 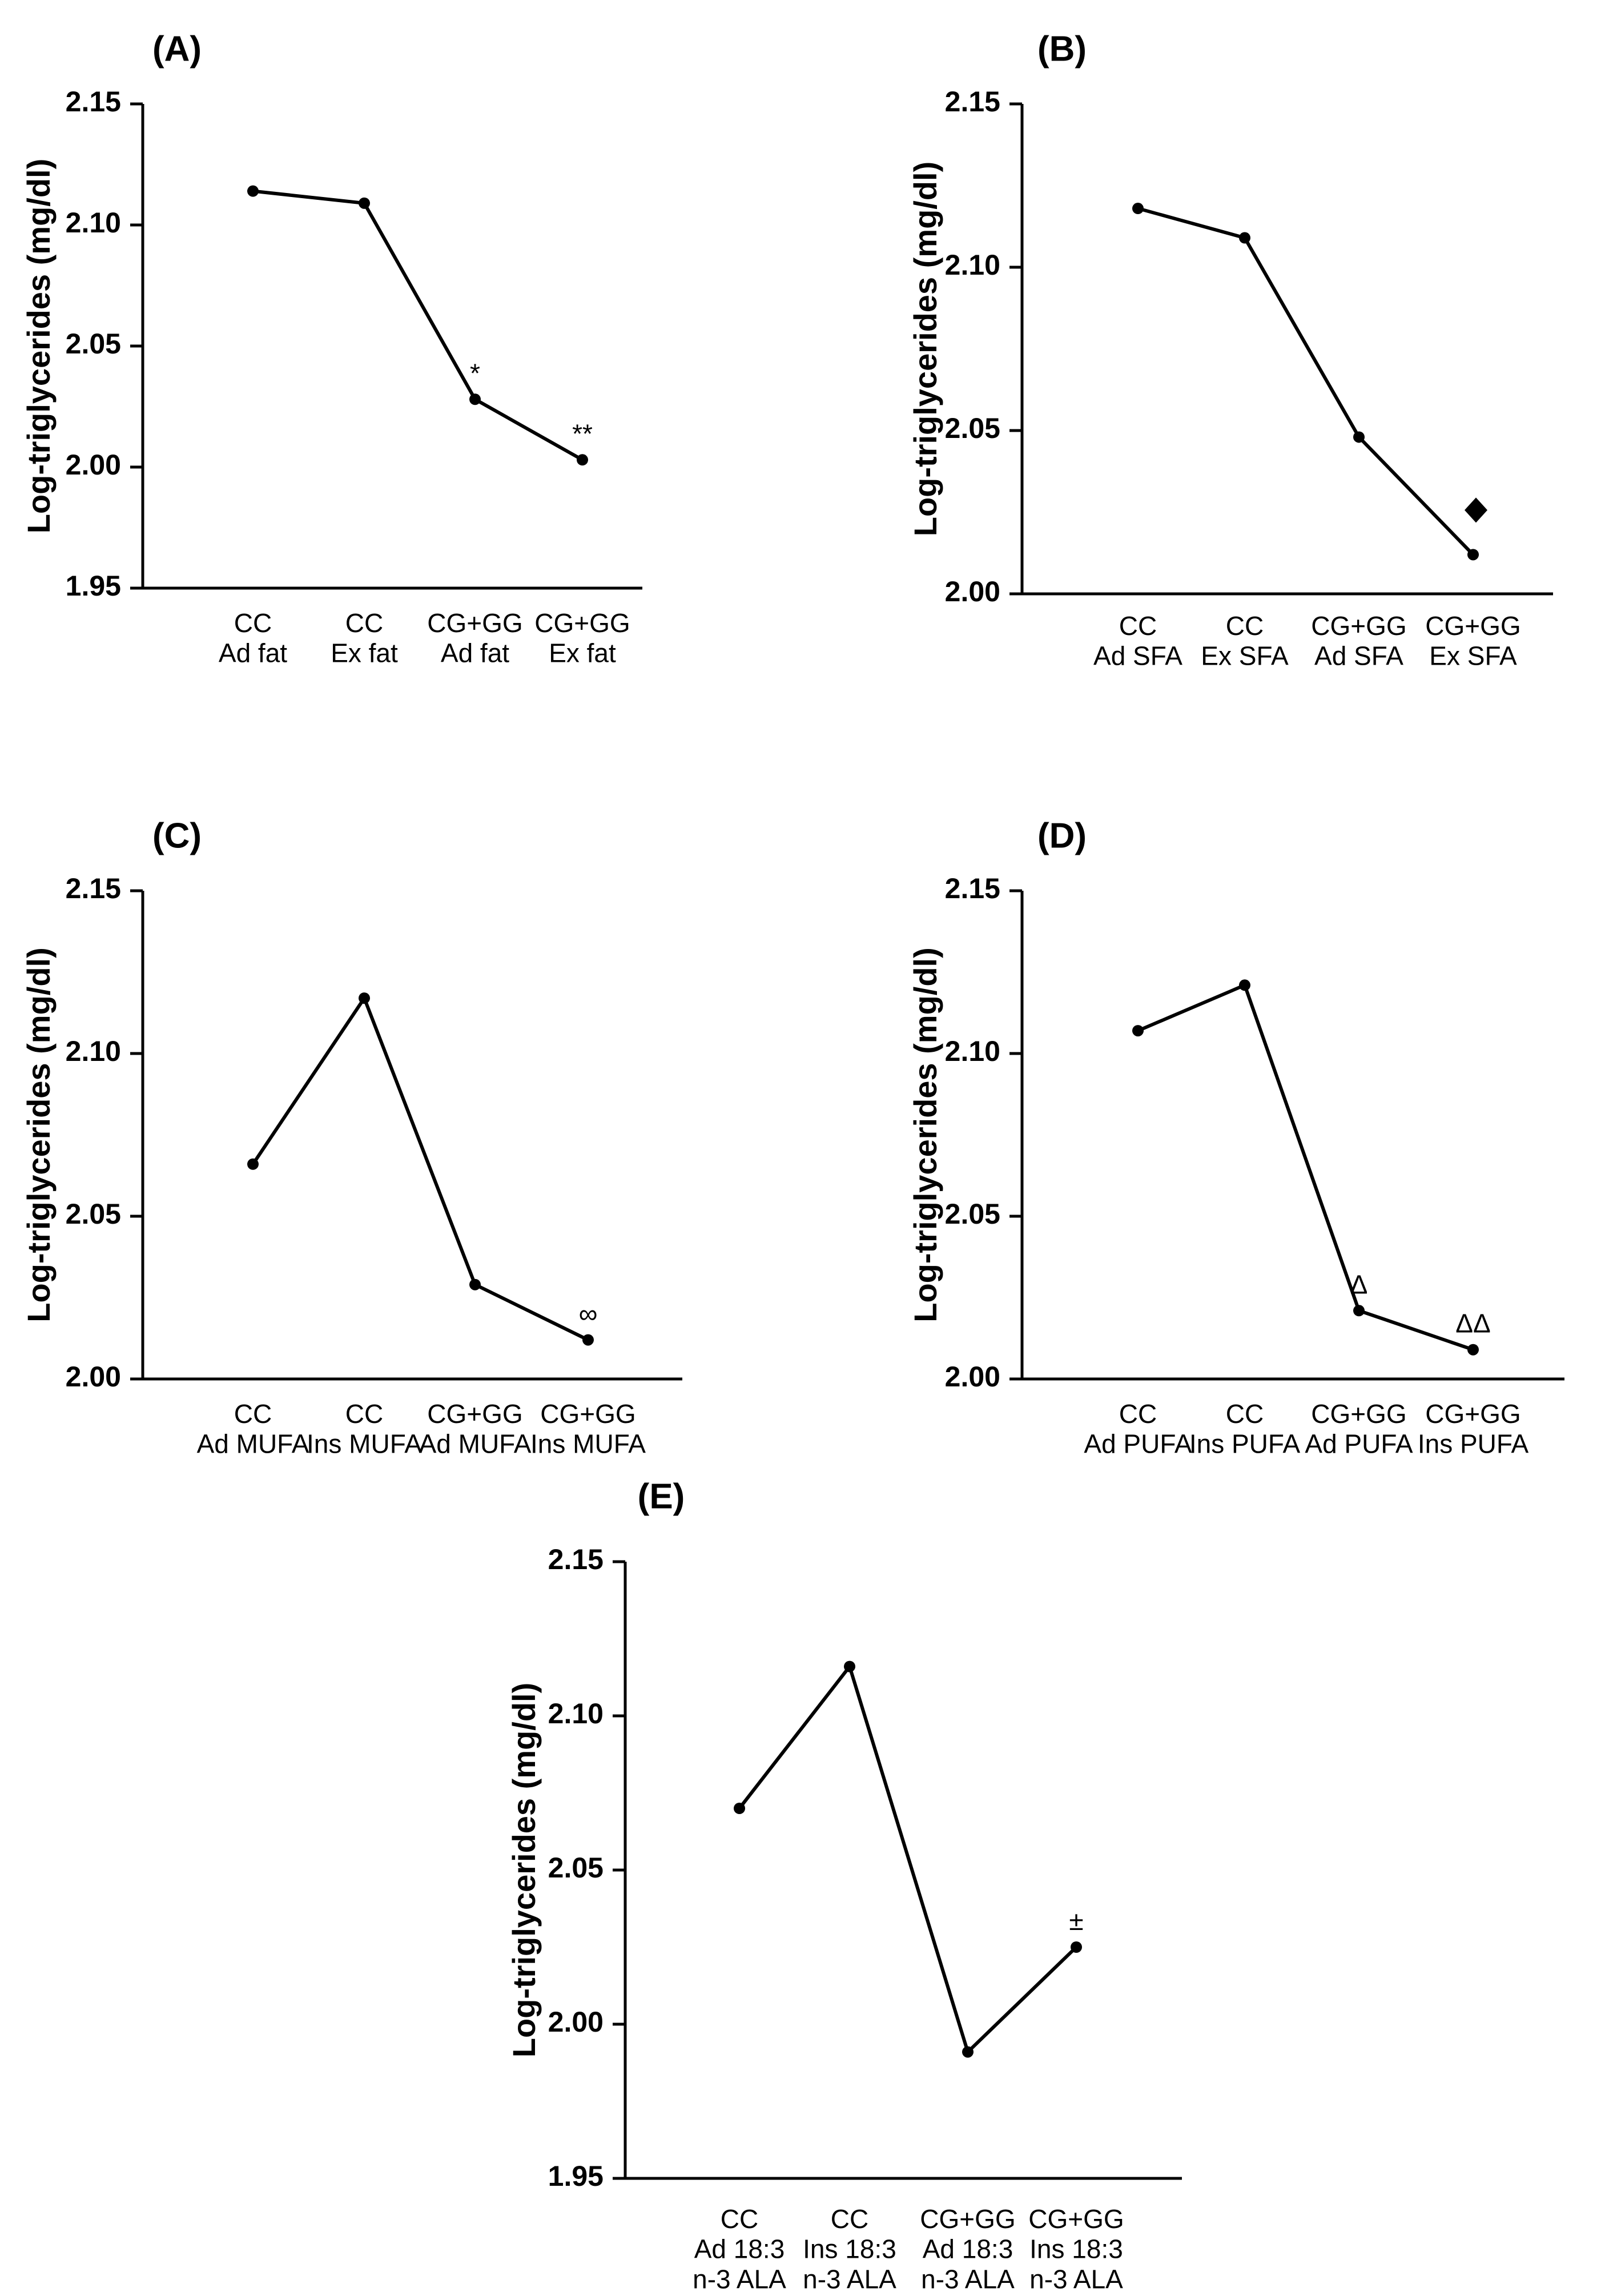 I want to click on significance-annotation: Δ, so click(x=1359, y=1284).